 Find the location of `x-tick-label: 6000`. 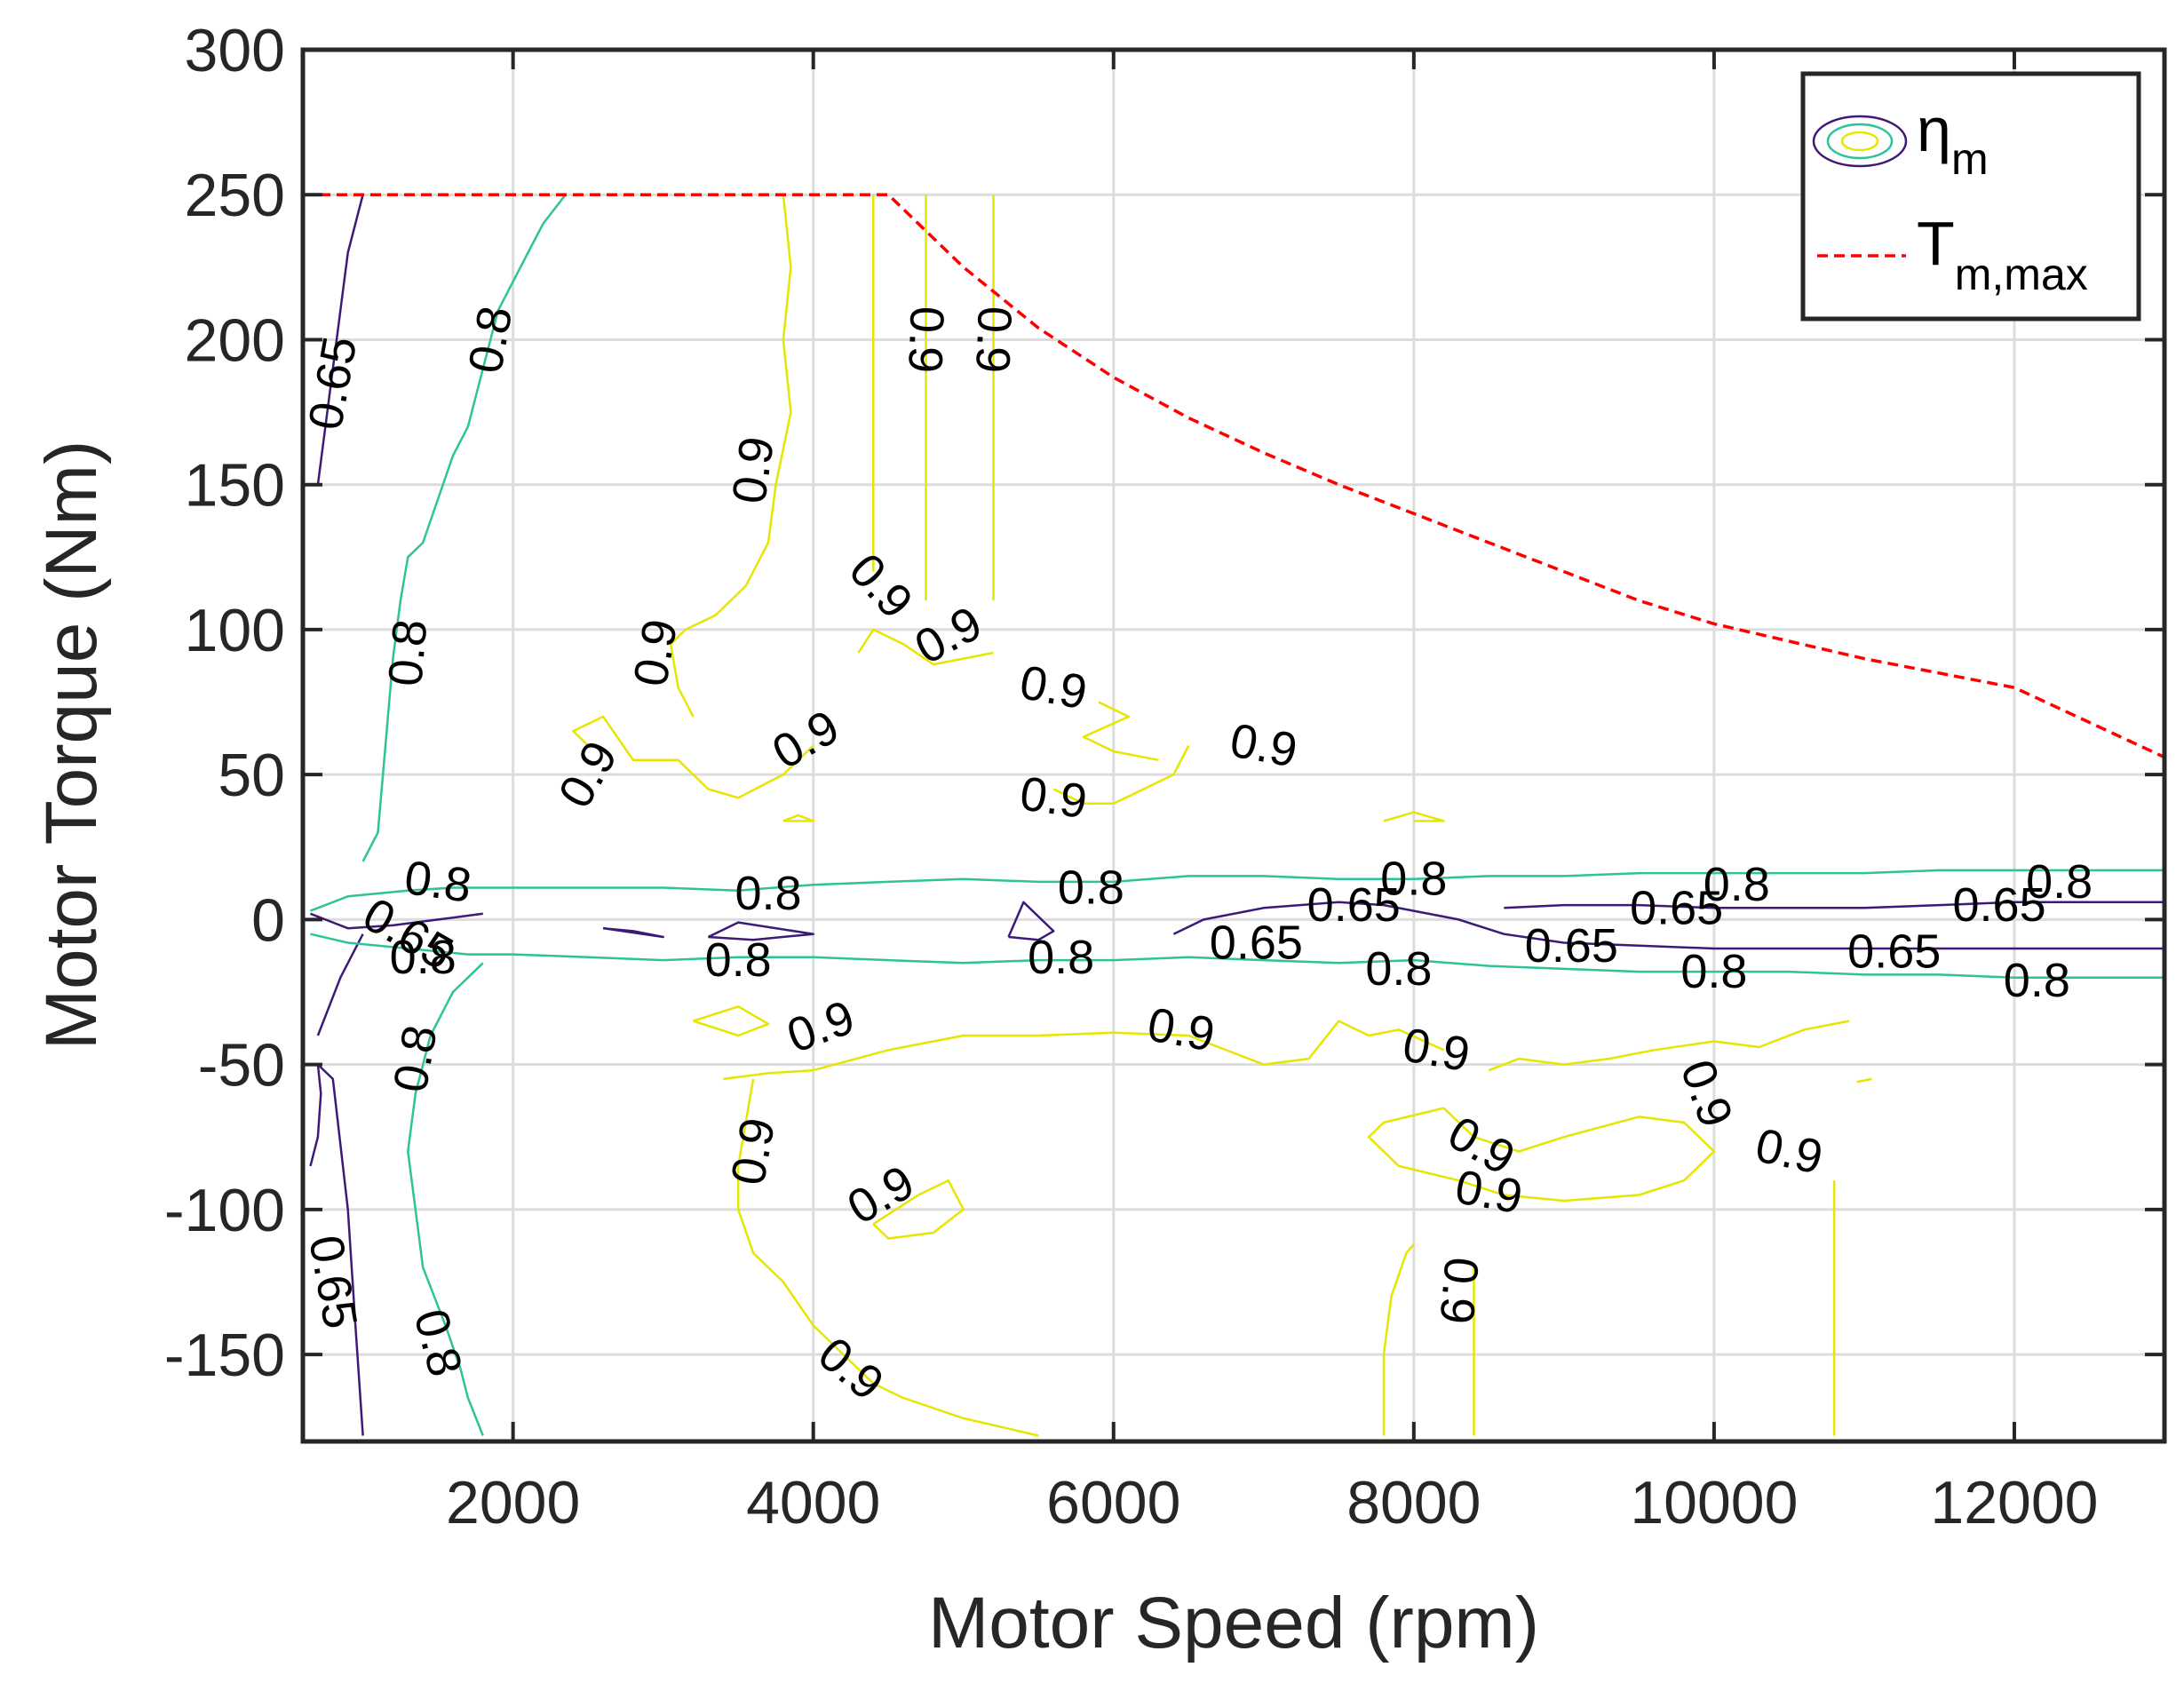

x-tick-label: 6000 is located at coordinates (1113, 1502).